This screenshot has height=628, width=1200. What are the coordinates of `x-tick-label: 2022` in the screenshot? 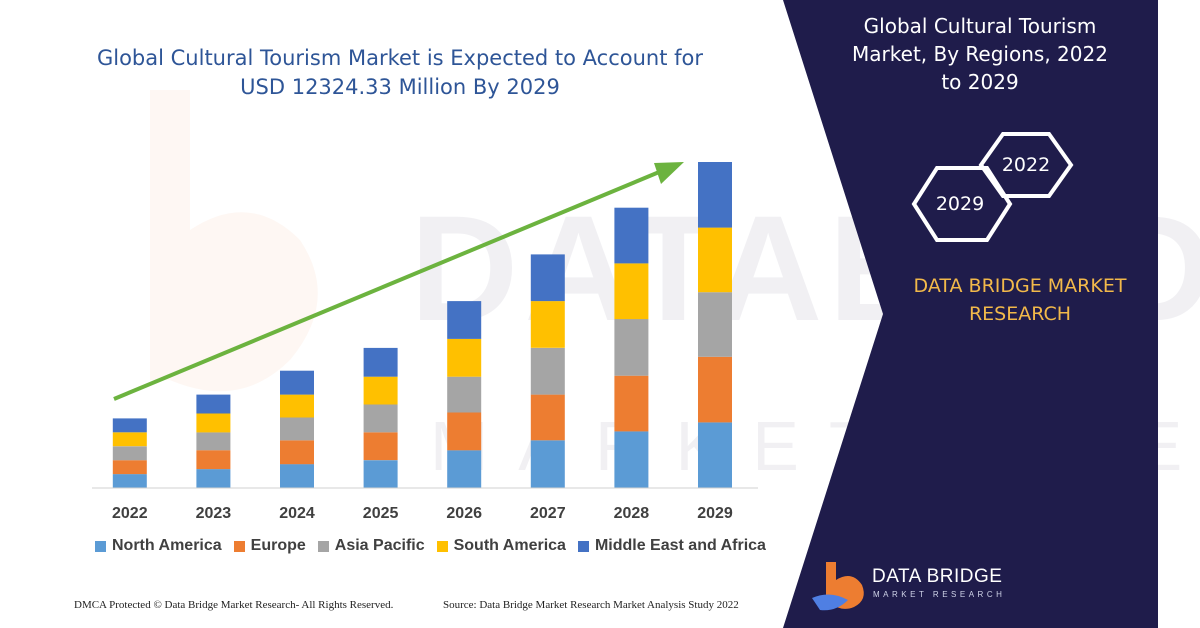 It's located at (130, 513).